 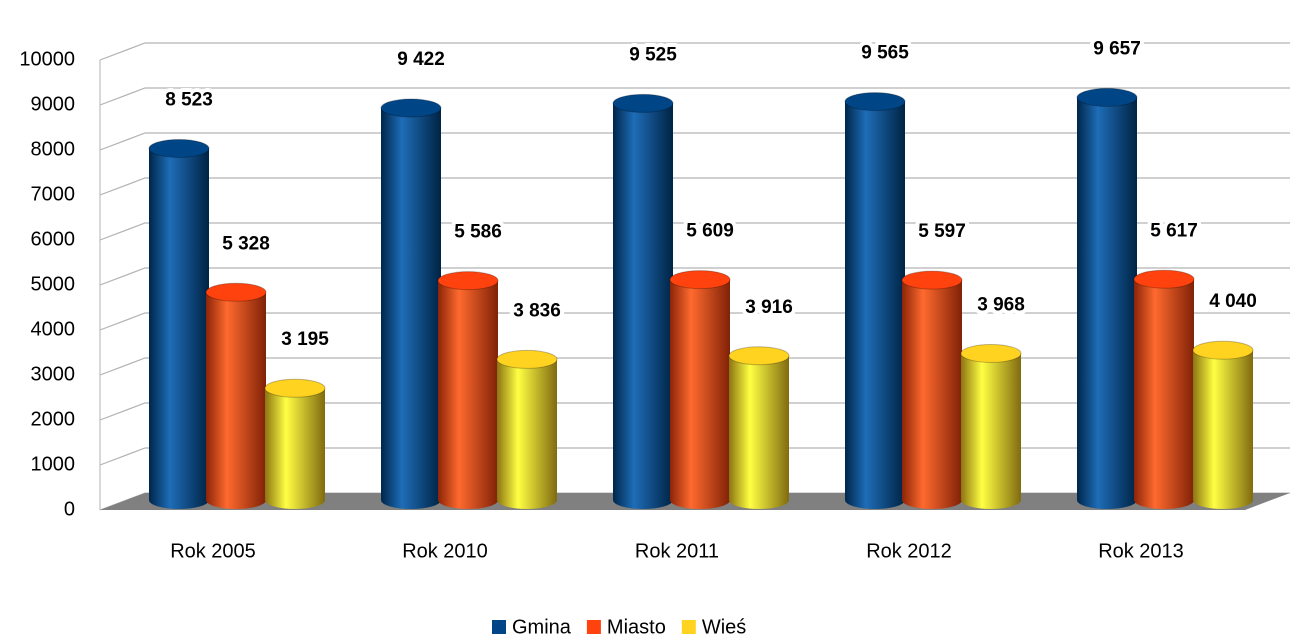 What do you see at coordinates (53, 194) in the screenshot?
I see `y-tick-label: 7000` at bounding box center [53, 194].